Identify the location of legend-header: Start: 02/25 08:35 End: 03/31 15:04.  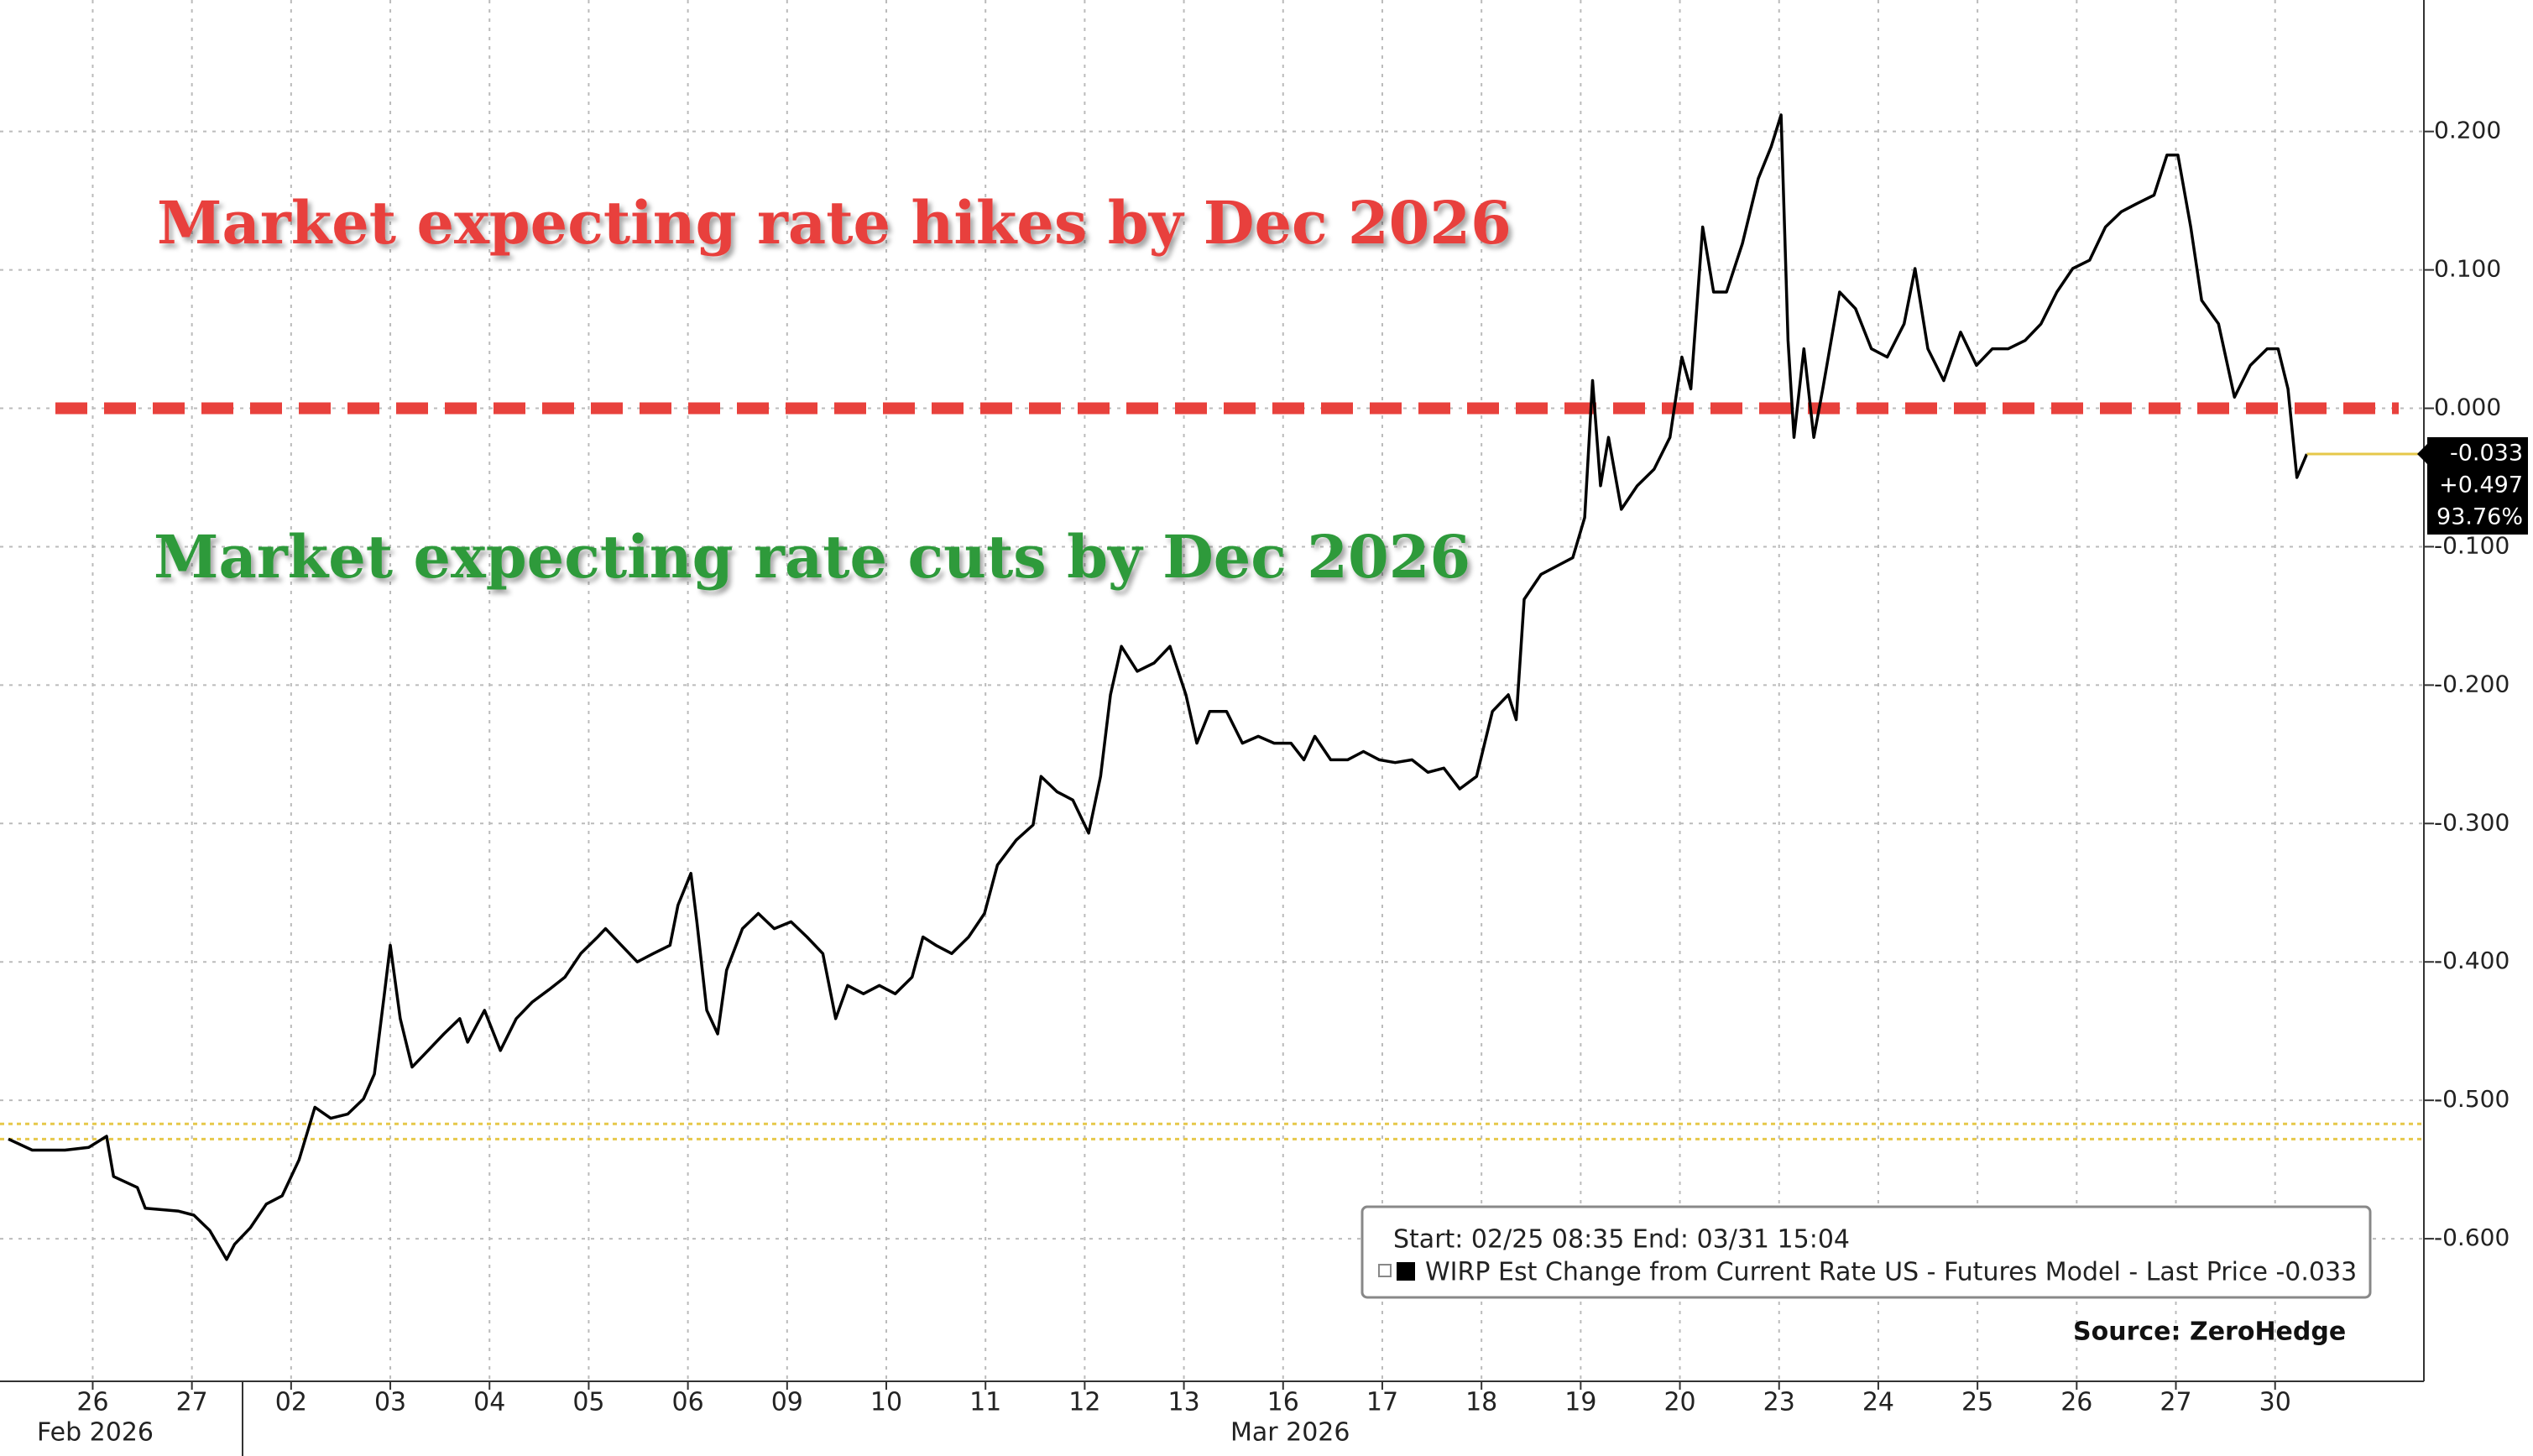
(1621, 1240).